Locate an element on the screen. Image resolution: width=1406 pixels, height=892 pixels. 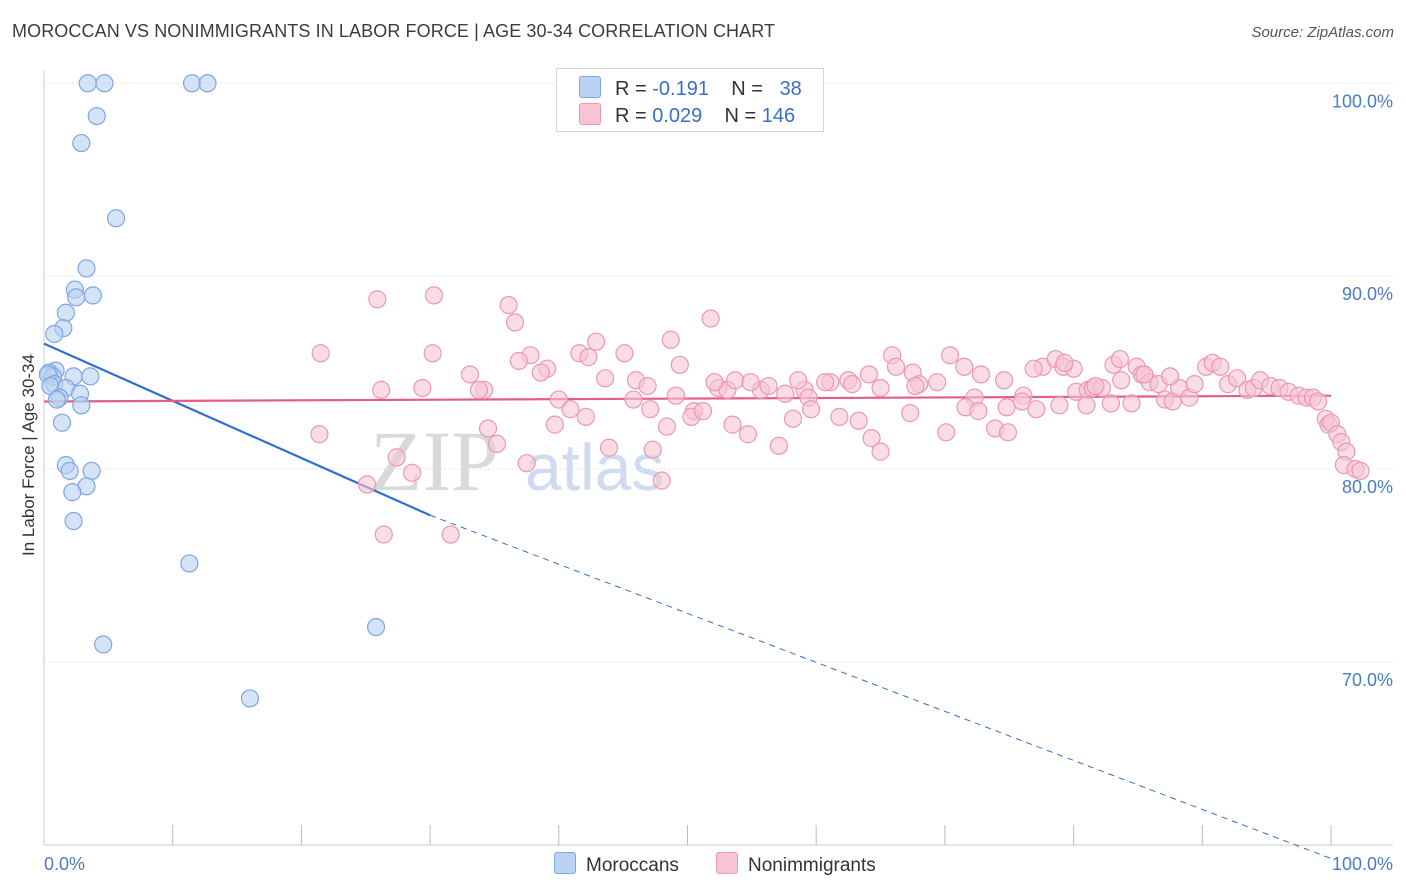
source-label: Source: ZipAtlas.com is located at coordinates (1322, 32).